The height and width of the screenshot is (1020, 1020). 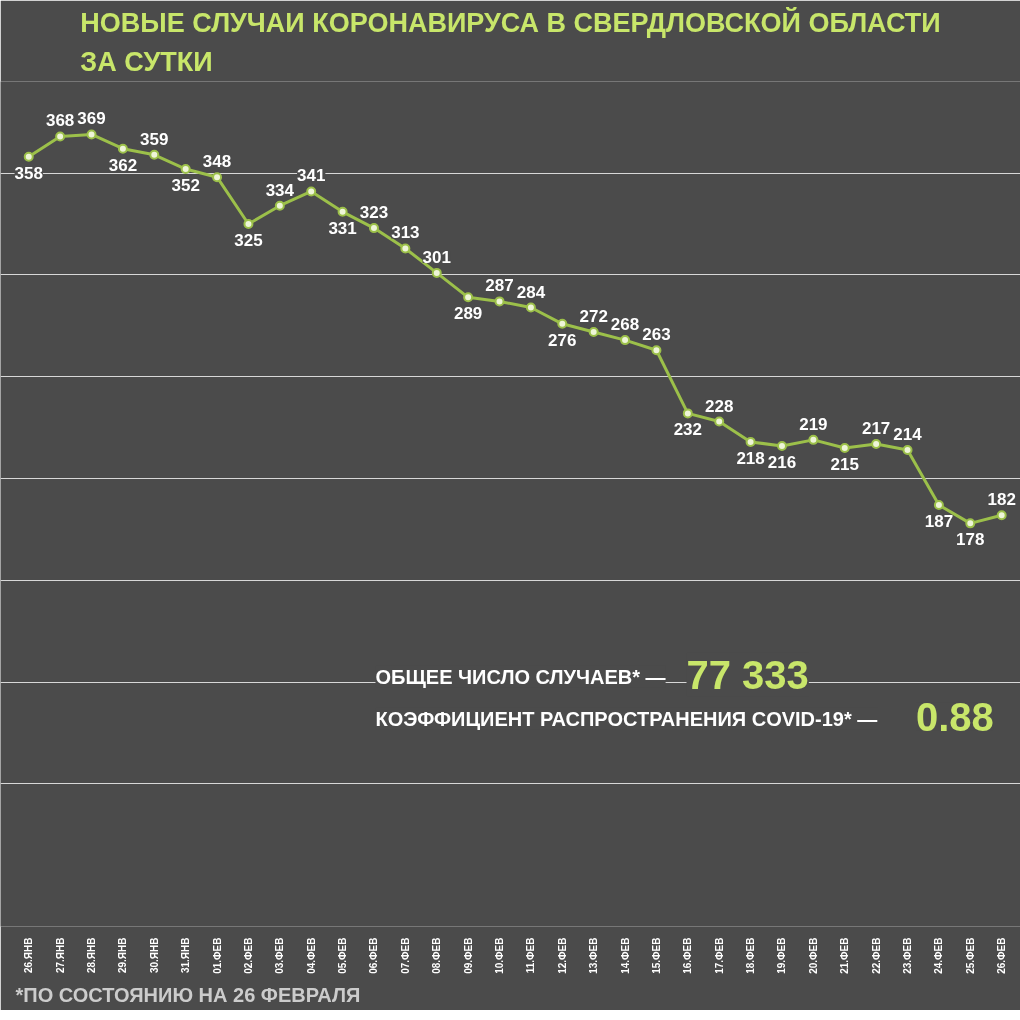 What do you see at coordinates (939, 522) in the screenshot?
I see `data-label: 187` at bounding box center [939, 522].